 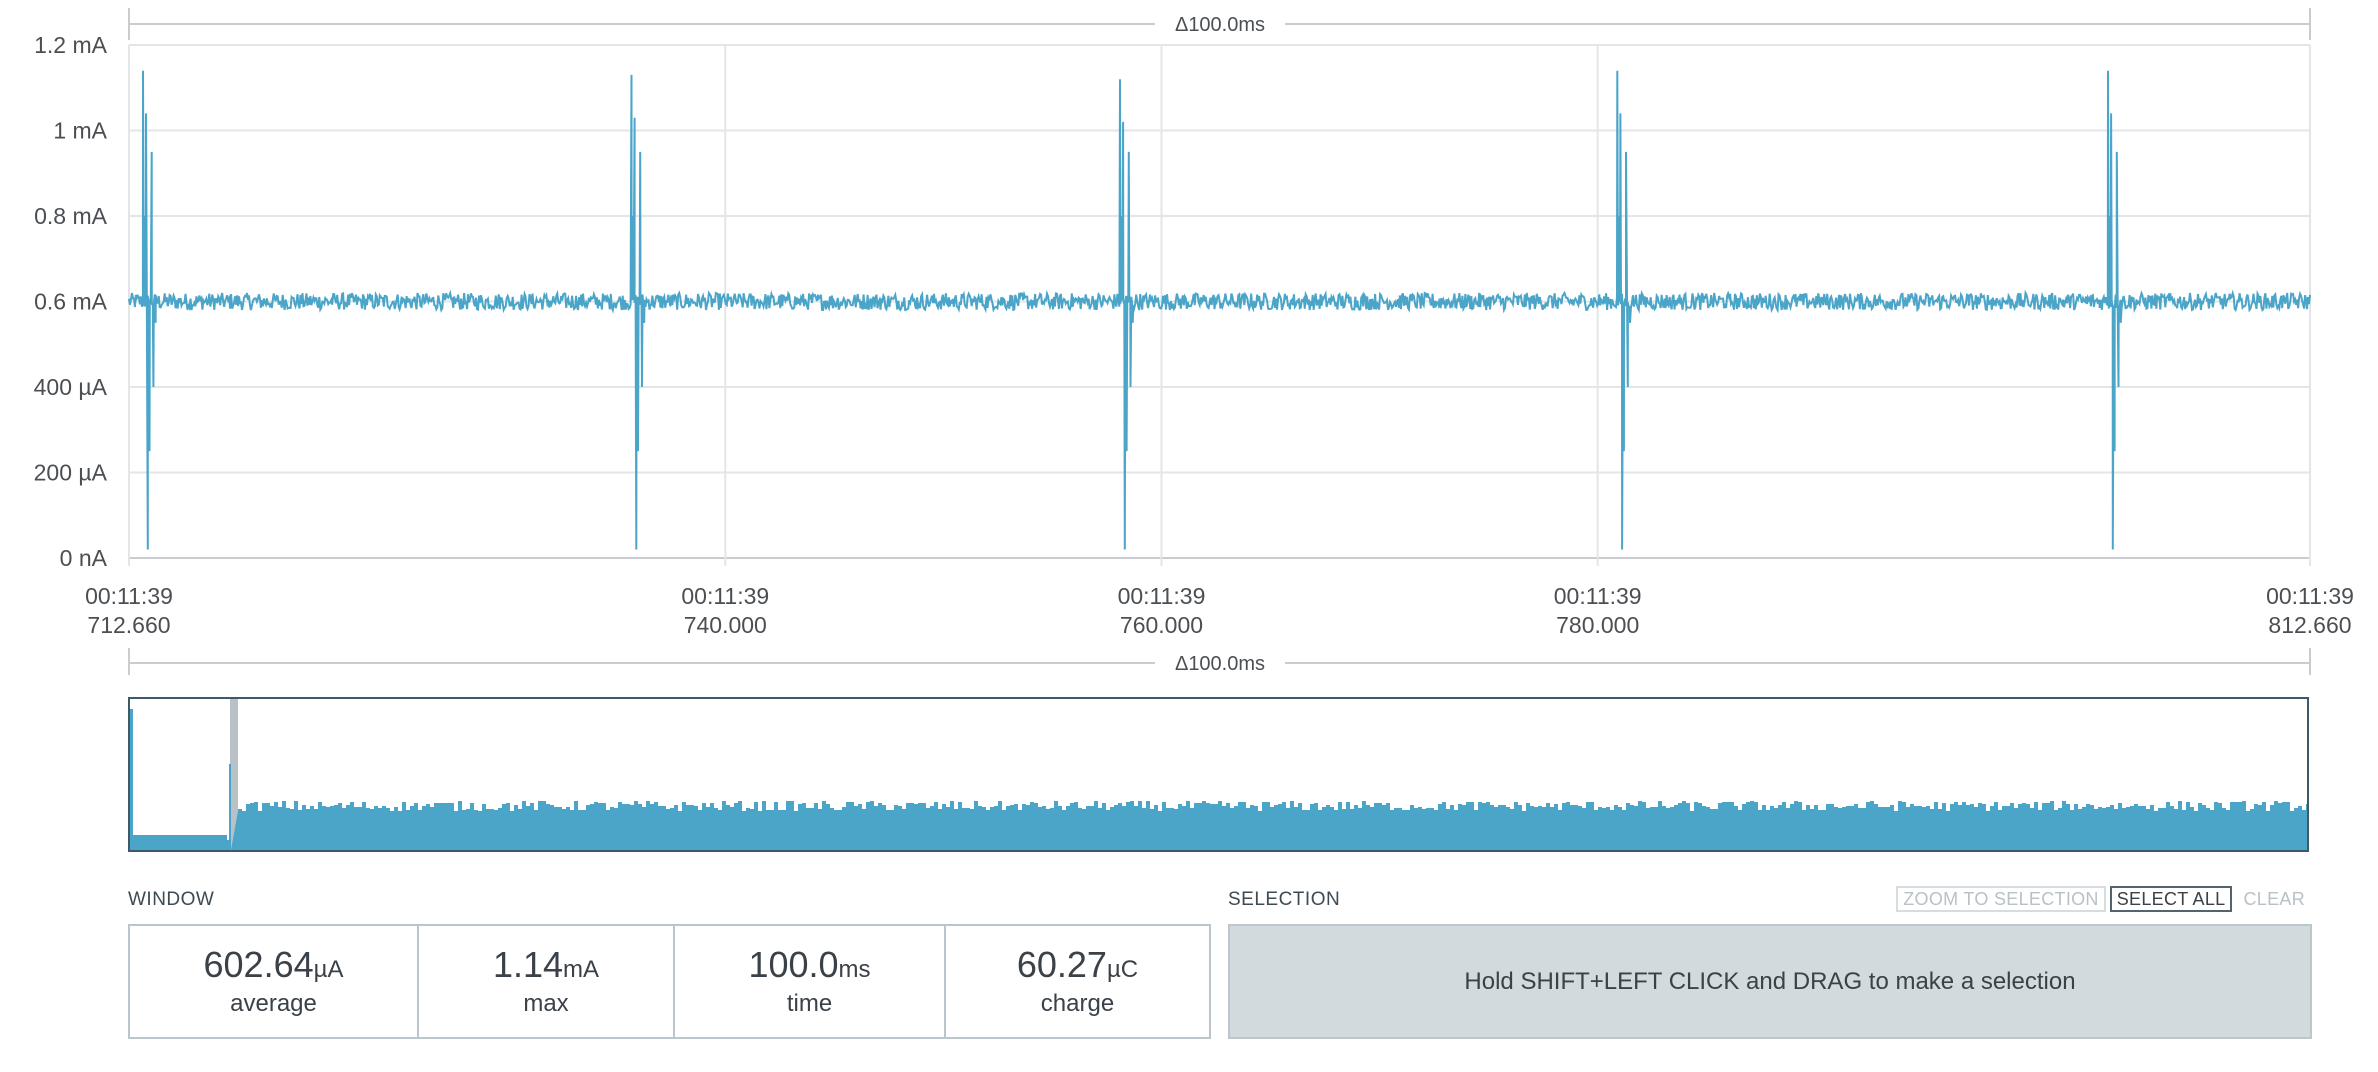 I want to click on x-tick-label: 812.660, so click(x=2309, y=625).